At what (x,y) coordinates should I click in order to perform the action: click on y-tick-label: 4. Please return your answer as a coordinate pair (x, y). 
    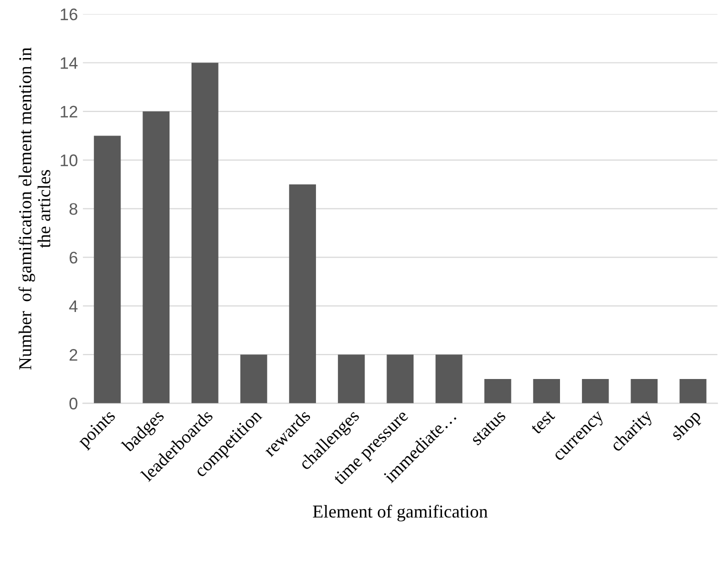
    Looking at the image, I should click on (73, 306).